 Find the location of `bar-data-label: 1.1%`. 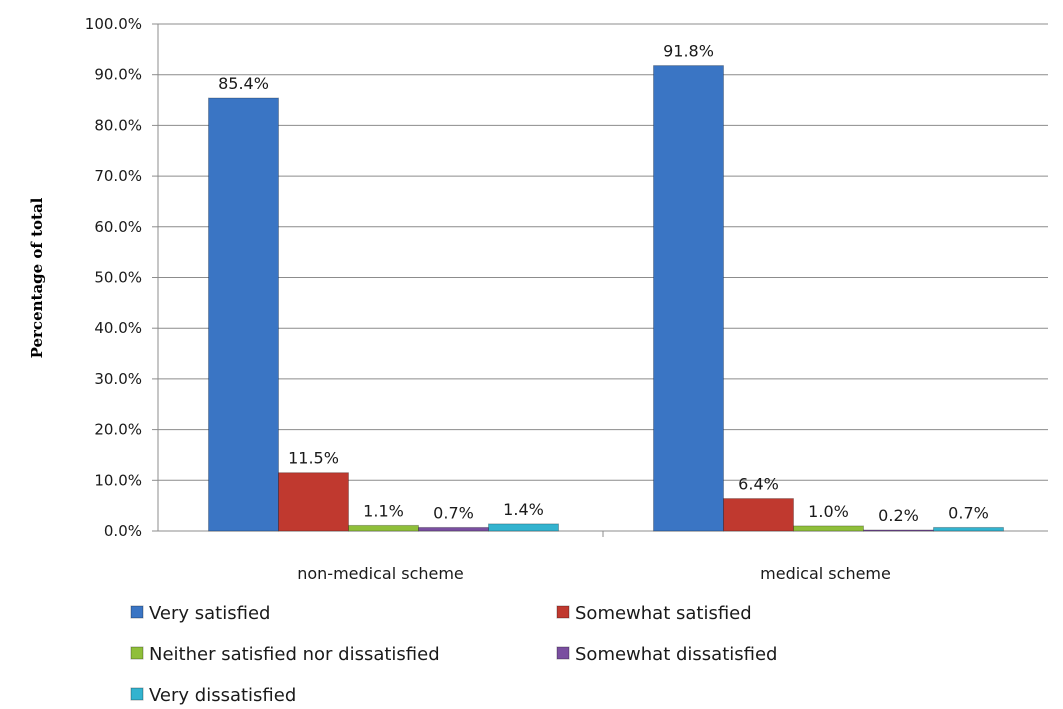

bar-data-label: 1.1% is located at coordinates (383, 510).